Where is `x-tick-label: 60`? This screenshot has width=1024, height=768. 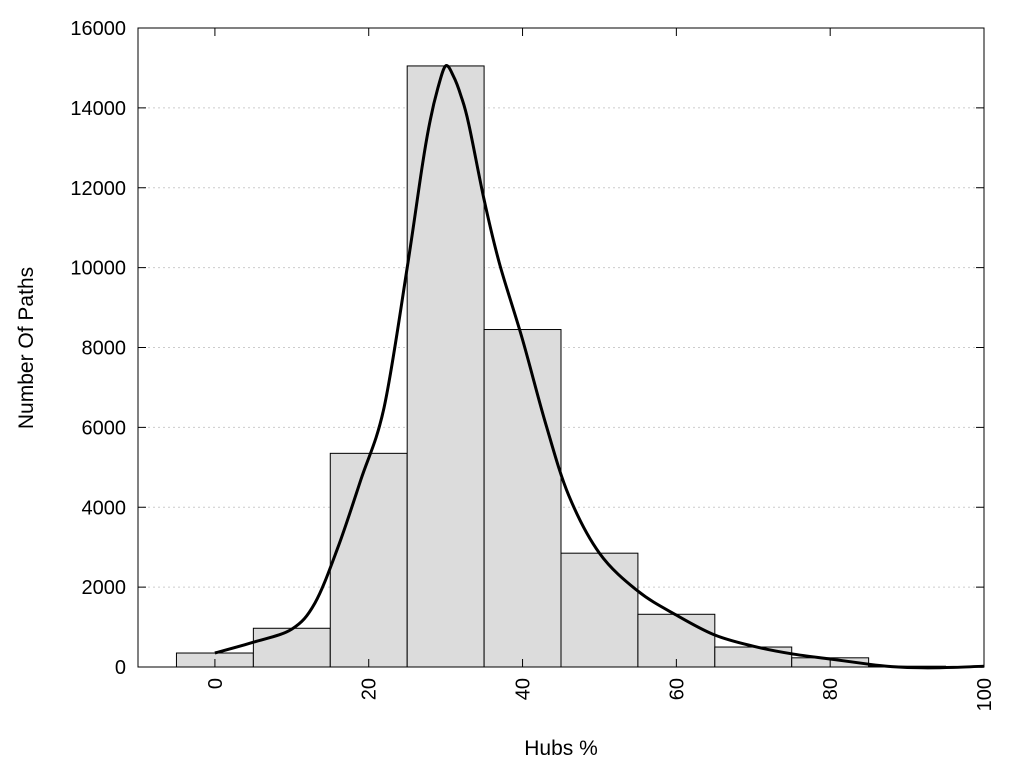 x-tick-label: 60 is located at coordinates (677, 689).